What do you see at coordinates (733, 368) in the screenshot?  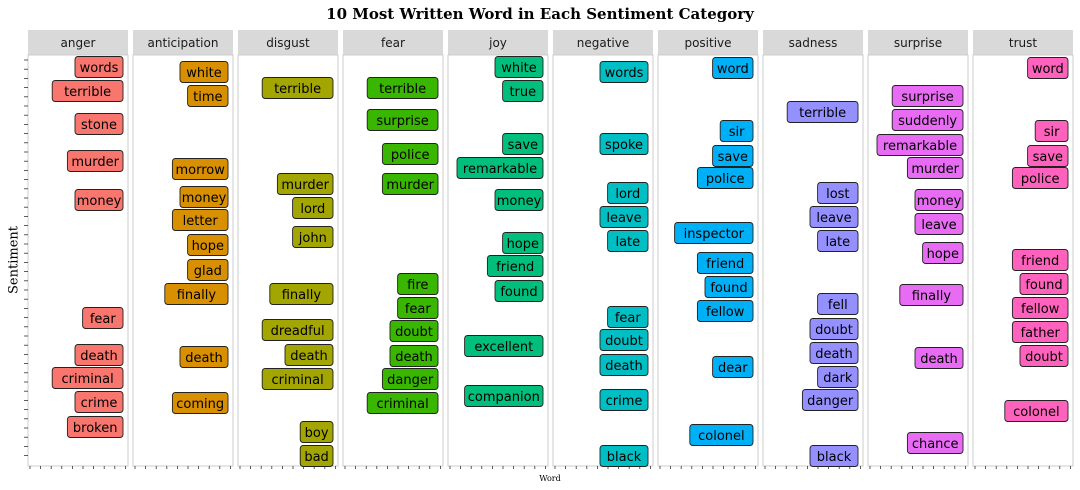 I see `word-label: dear` at bounding box center [733, 368].